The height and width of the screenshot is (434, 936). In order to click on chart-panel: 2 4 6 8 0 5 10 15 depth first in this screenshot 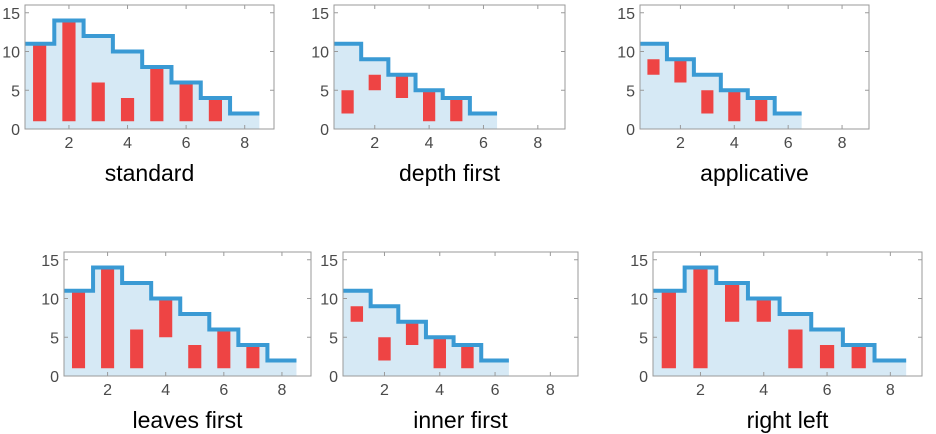, I will do `click(438, 95)`.